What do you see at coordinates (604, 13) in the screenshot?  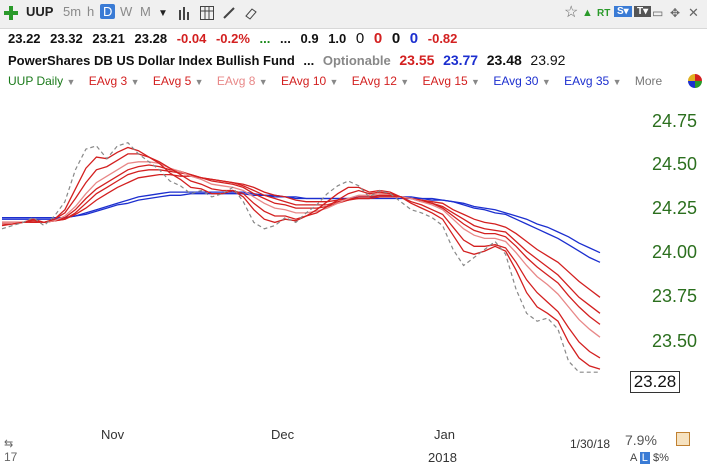 I see `rt-label: RT` at bounding box center [604, 13].